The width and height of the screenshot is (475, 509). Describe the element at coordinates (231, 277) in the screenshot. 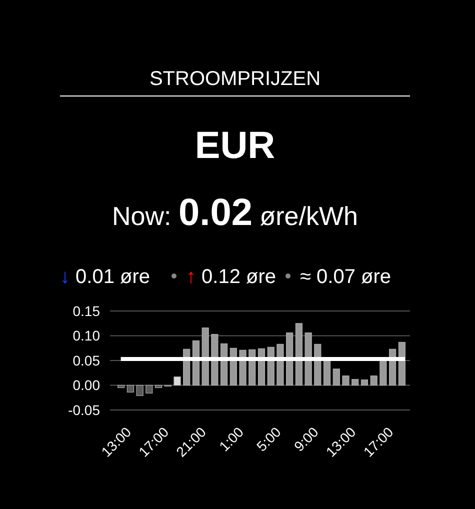

I see `text: ↑ 0.12 øre` at that location.